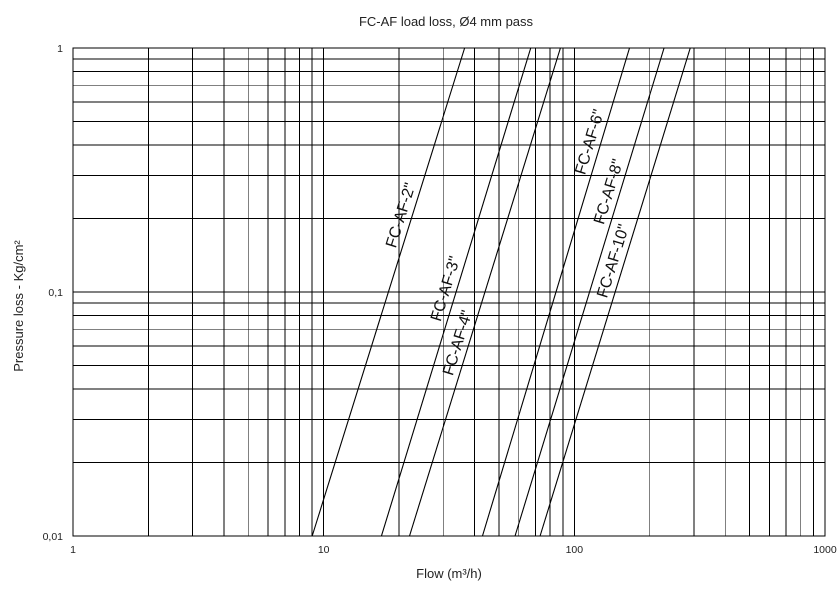  Describe the element at coordinates (60, 49) in the screenshot. I see `y-tick-label: 1` at that location.